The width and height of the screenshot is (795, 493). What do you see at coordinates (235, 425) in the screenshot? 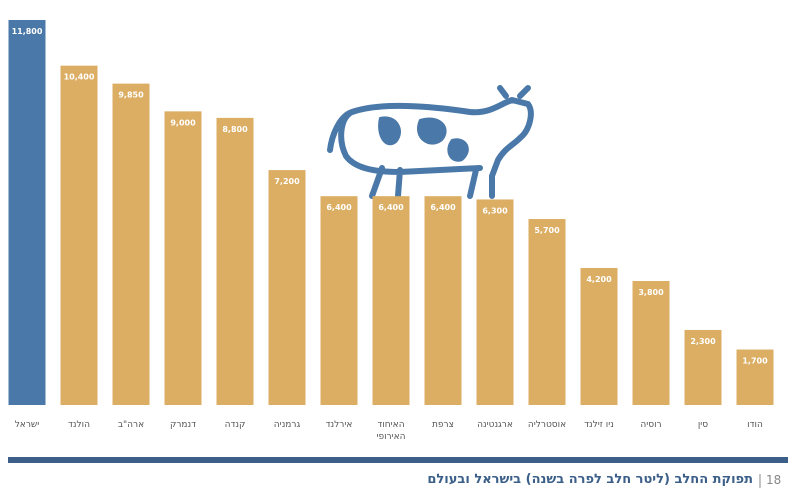
I see `x-tick-label: קנדה` at bounding box center [235, 425].